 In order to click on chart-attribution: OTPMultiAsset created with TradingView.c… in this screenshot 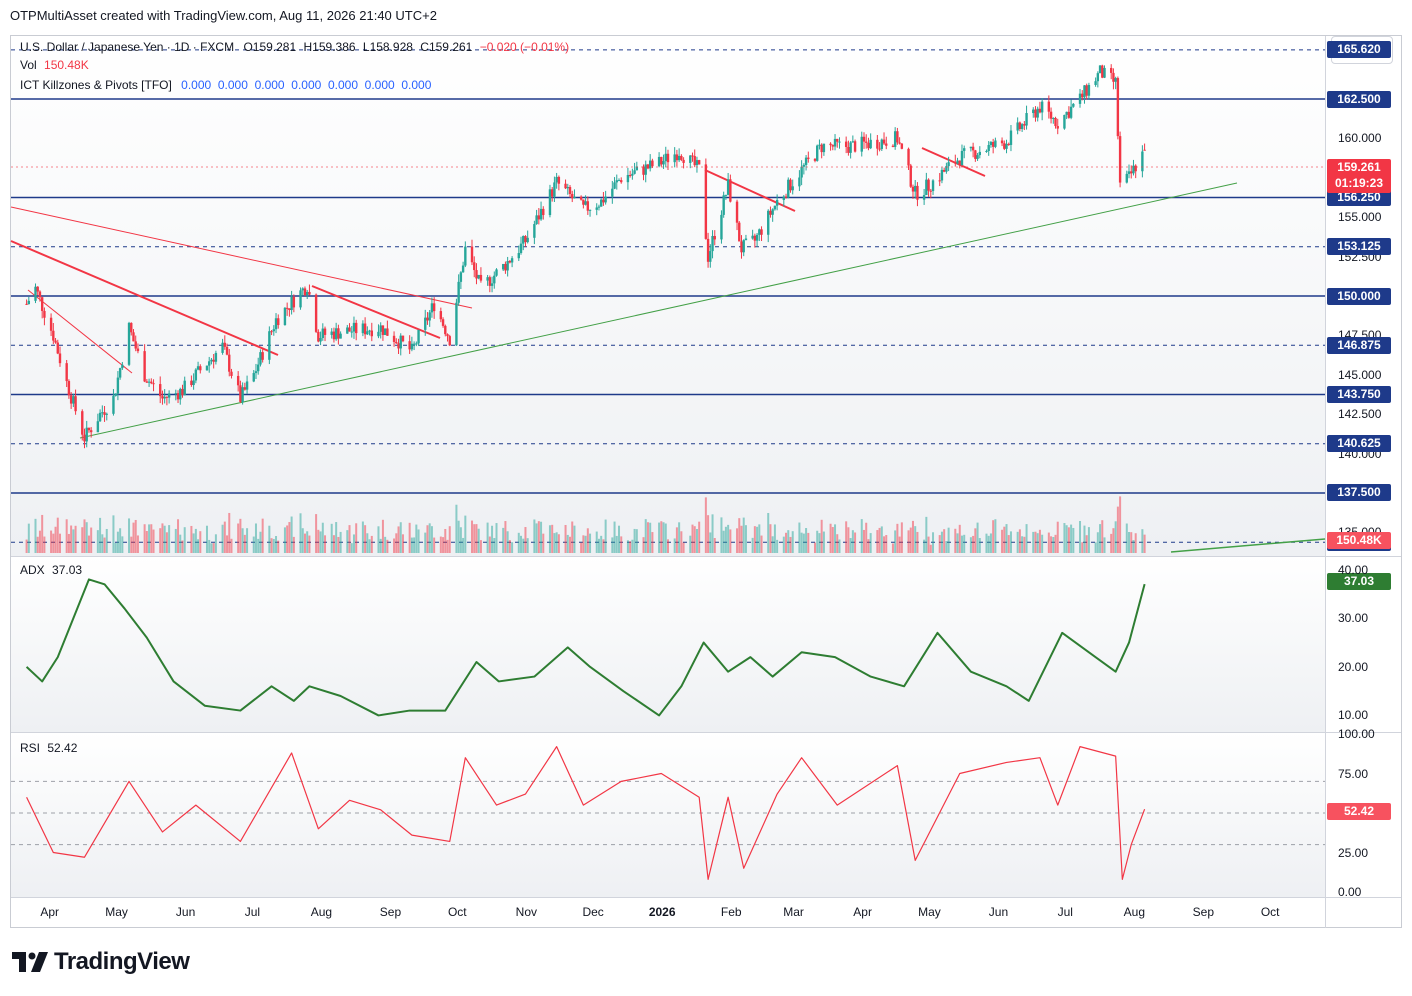, I will do `click(223, 15)`.